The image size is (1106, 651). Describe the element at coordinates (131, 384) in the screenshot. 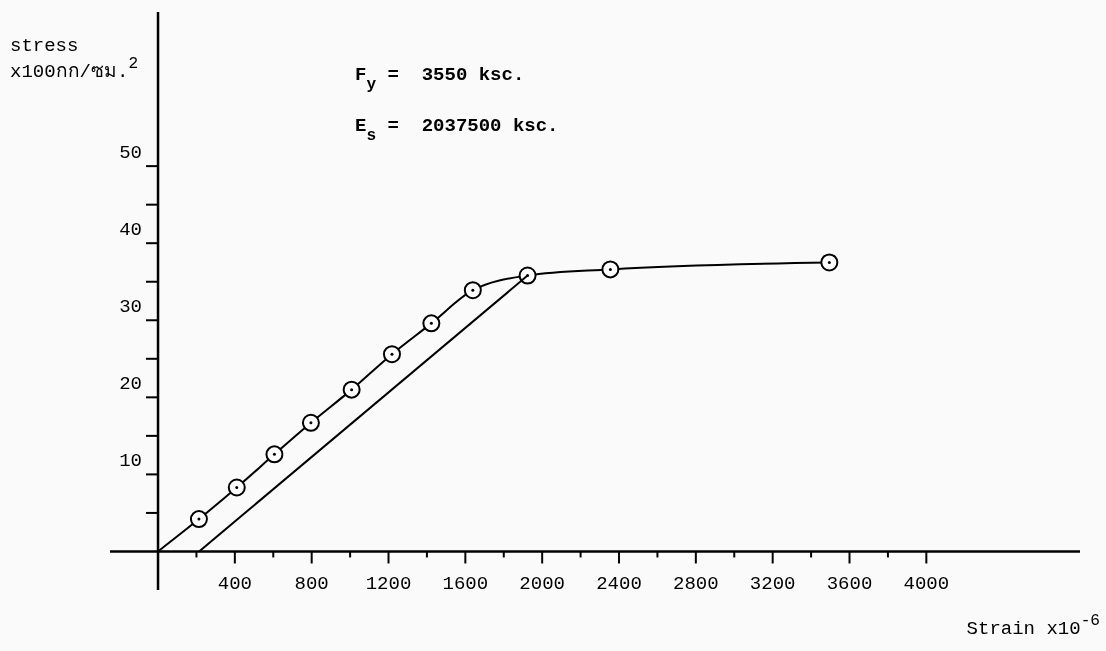

I see `y-tick-label: 20` at that location.